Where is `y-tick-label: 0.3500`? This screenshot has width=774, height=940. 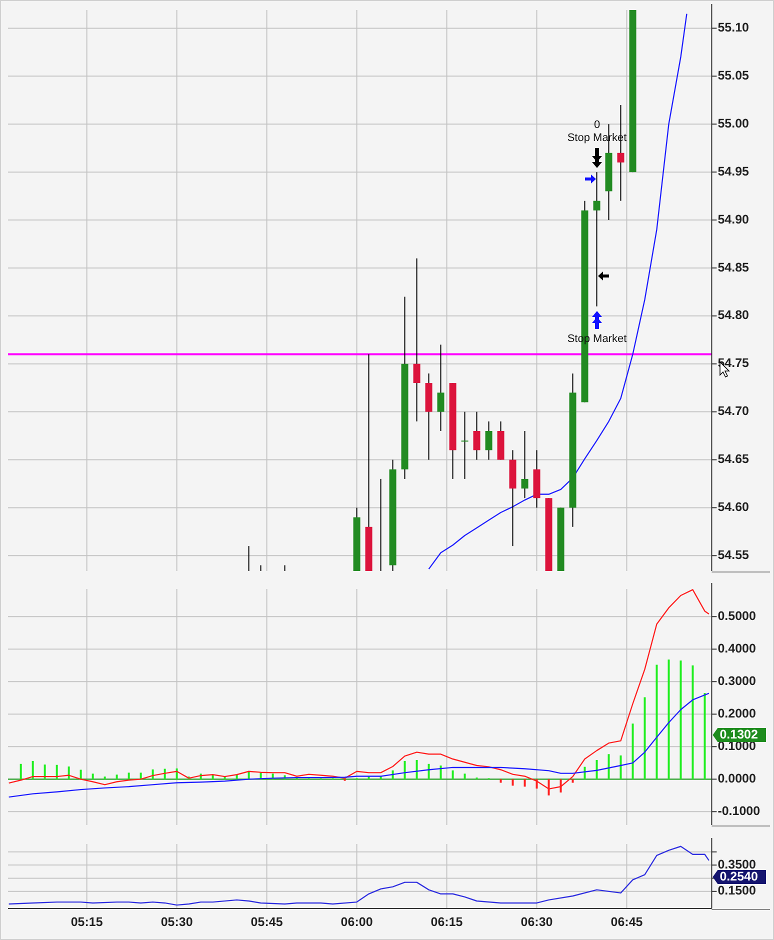 y-tick-label: 0.3500 is located at coordinates (737, 864).